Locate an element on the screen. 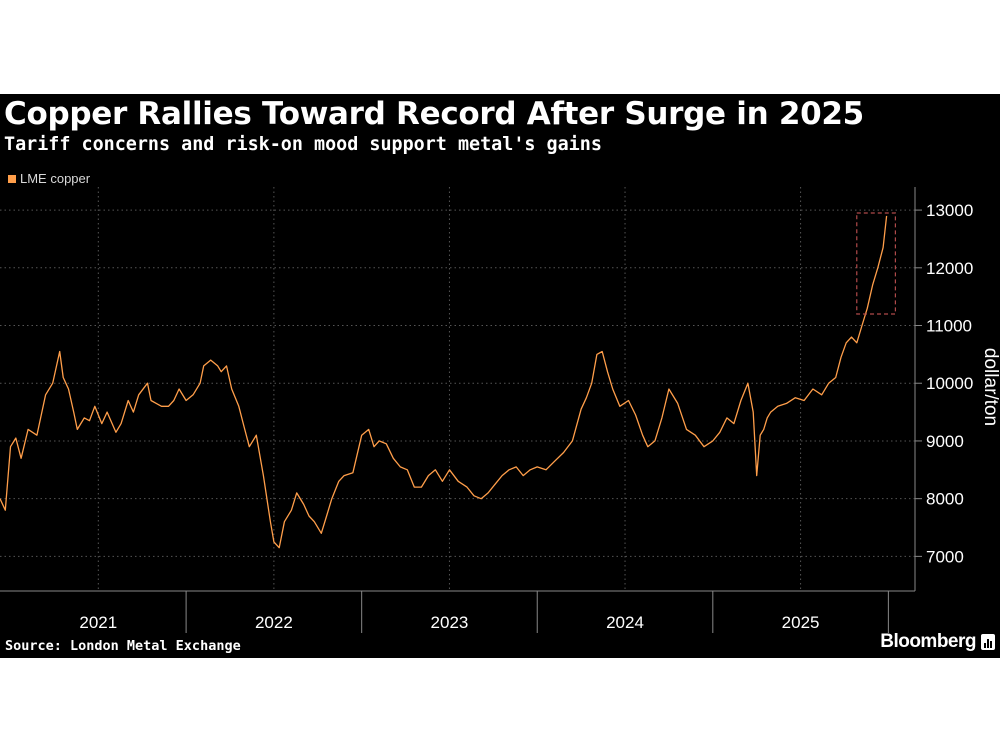 The width and height of the screenshot is (1000, 750). x-tick-label: 2021 is located at coordinates (98, 622).